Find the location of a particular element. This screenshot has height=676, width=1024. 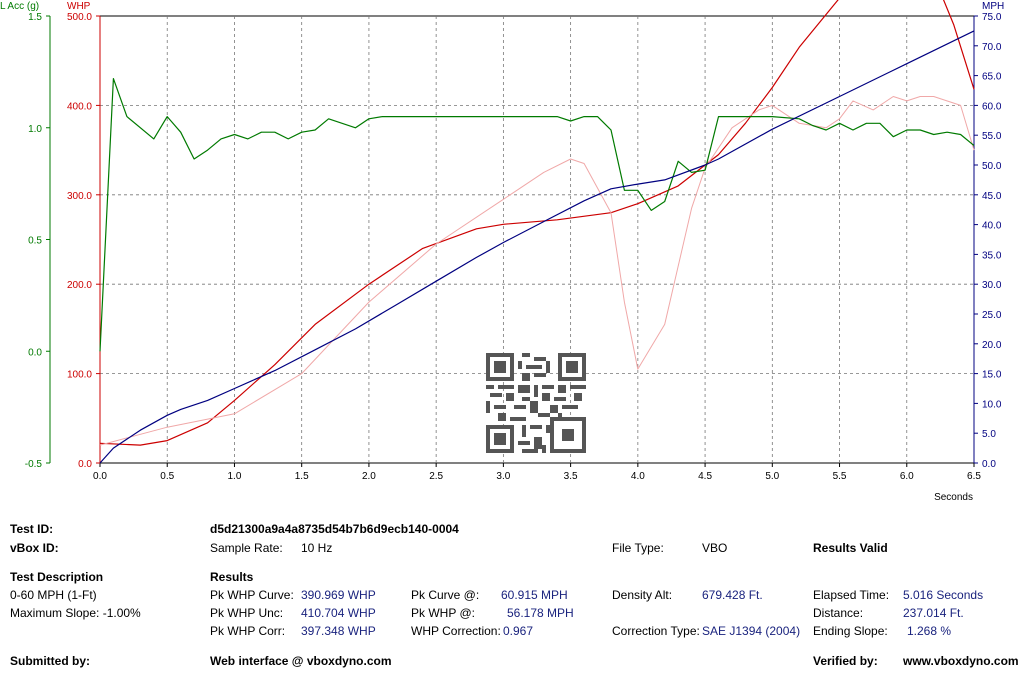

file-type-value: VBO is located at coordinates (715, 548).